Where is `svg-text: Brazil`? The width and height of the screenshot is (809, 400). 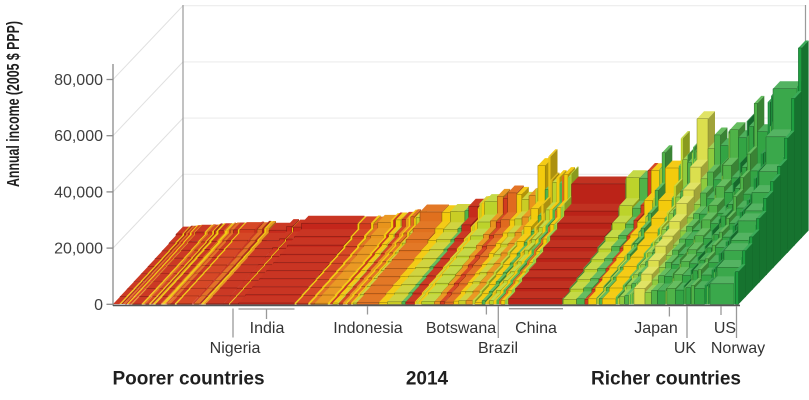 svg-text: Brazil is located at coordinates (498, 348).